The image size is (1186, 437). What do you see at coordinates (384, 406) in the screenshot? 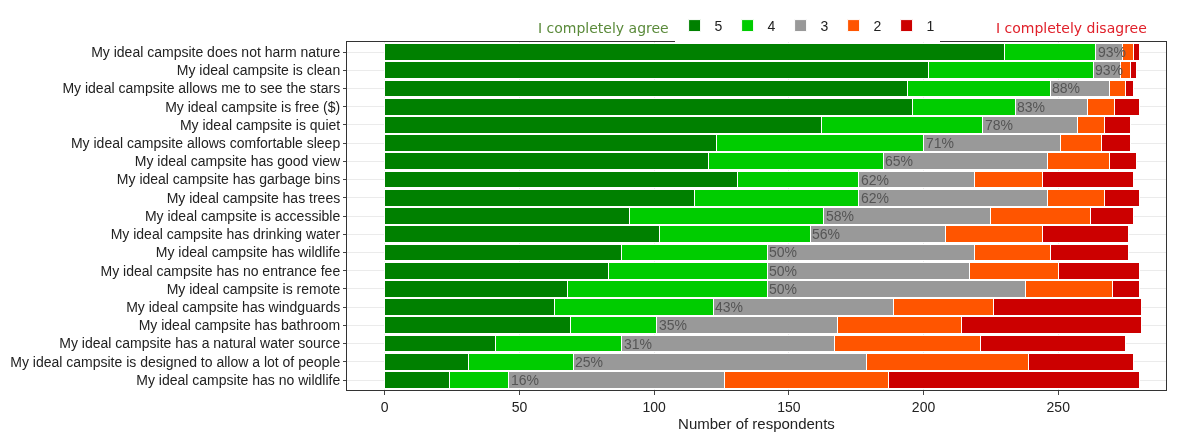
I see `x-tick-label: 0` at bounding box center [384, 406].